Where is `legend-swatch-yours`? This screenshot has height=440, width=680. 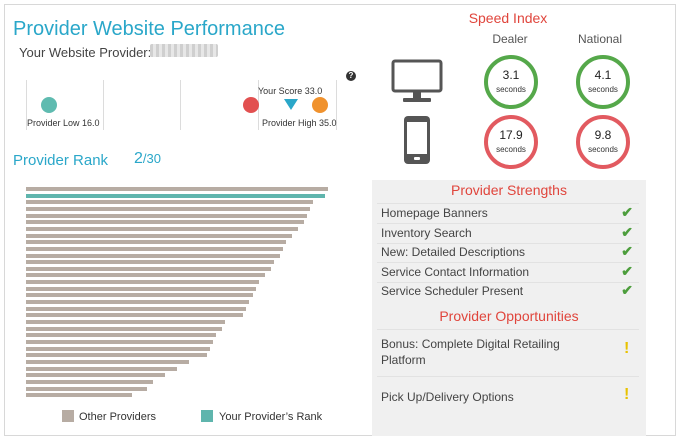
legend-swatch-yours is located at coordinates (207, 416).